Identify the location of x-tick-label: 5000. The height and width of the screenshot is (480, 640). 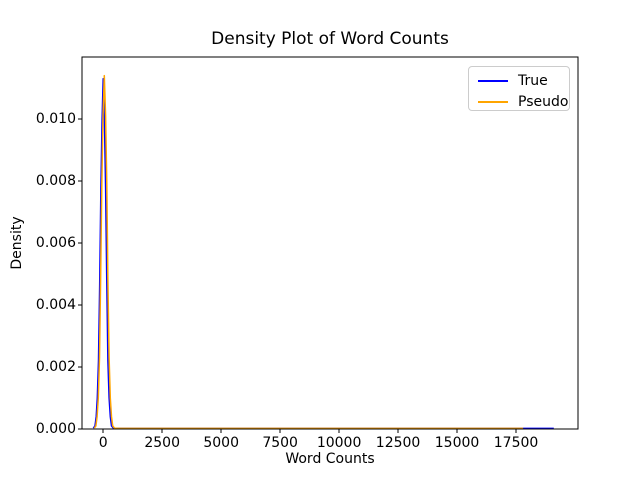
(221, 443).